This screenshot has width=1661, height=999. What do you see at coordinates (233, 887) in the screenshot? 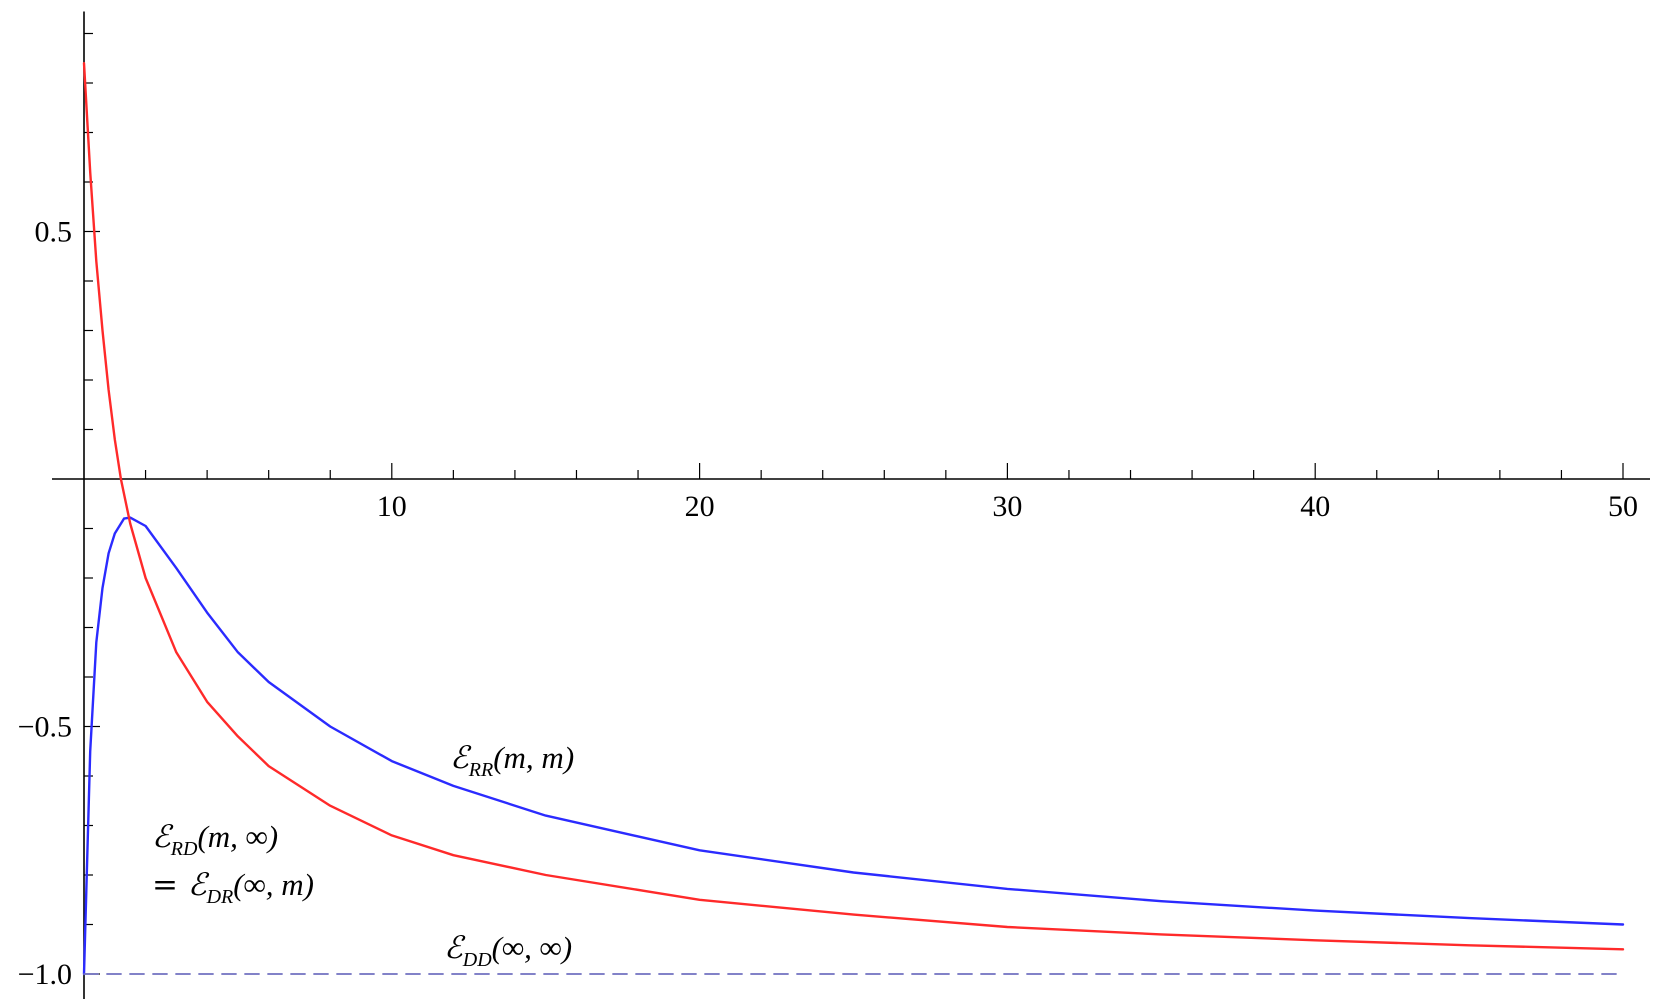
I see `annotation-e-dr: = ℰDR(∞, m)` at bounding box center [233, 887].